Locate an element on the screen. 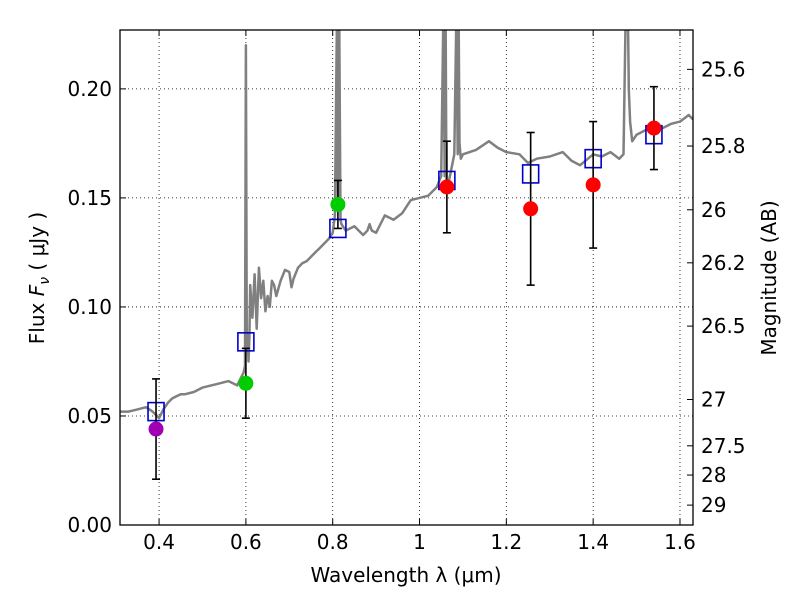  mag-tick-label: 26.2 is located at coordinates (723, 263).